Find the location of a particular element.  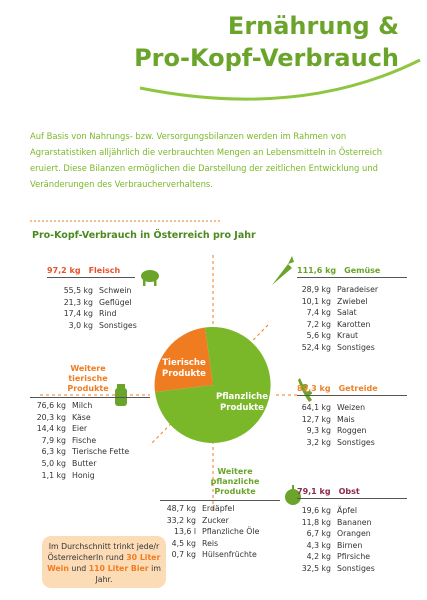

item-row: 3,2 kg Sonstiges is located at coordinates (336, 444).